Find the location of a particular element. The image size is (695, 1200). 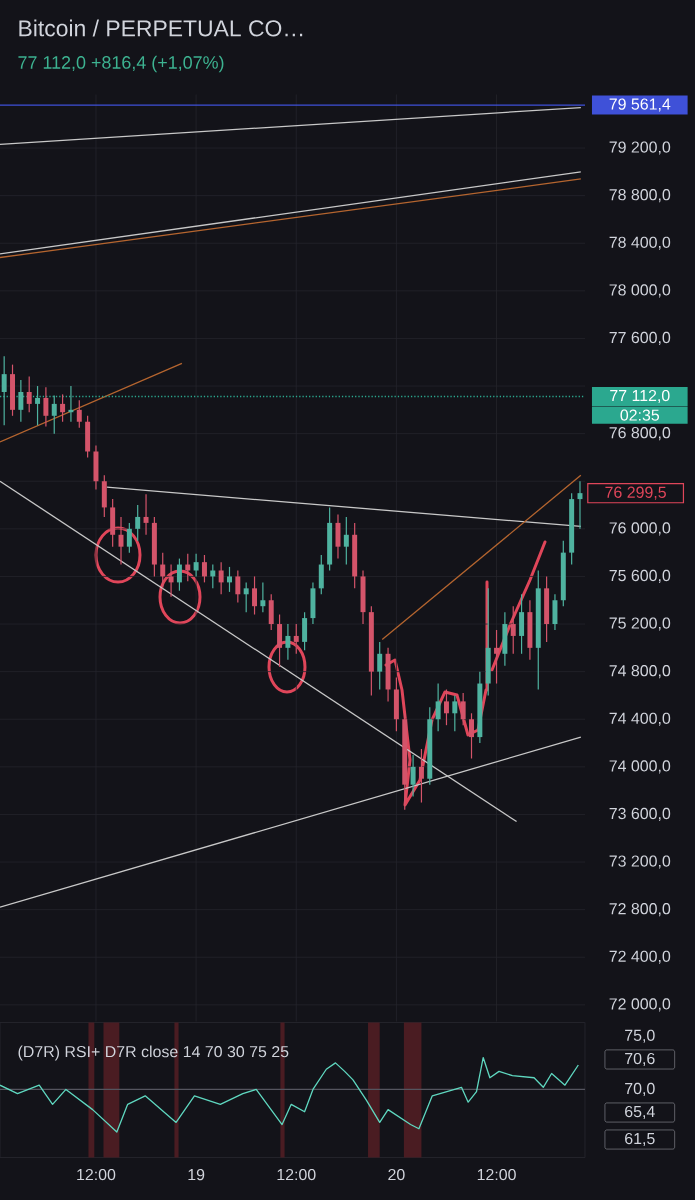

y-tick-label: 76 000,0 is located at coordinates (640, 529).